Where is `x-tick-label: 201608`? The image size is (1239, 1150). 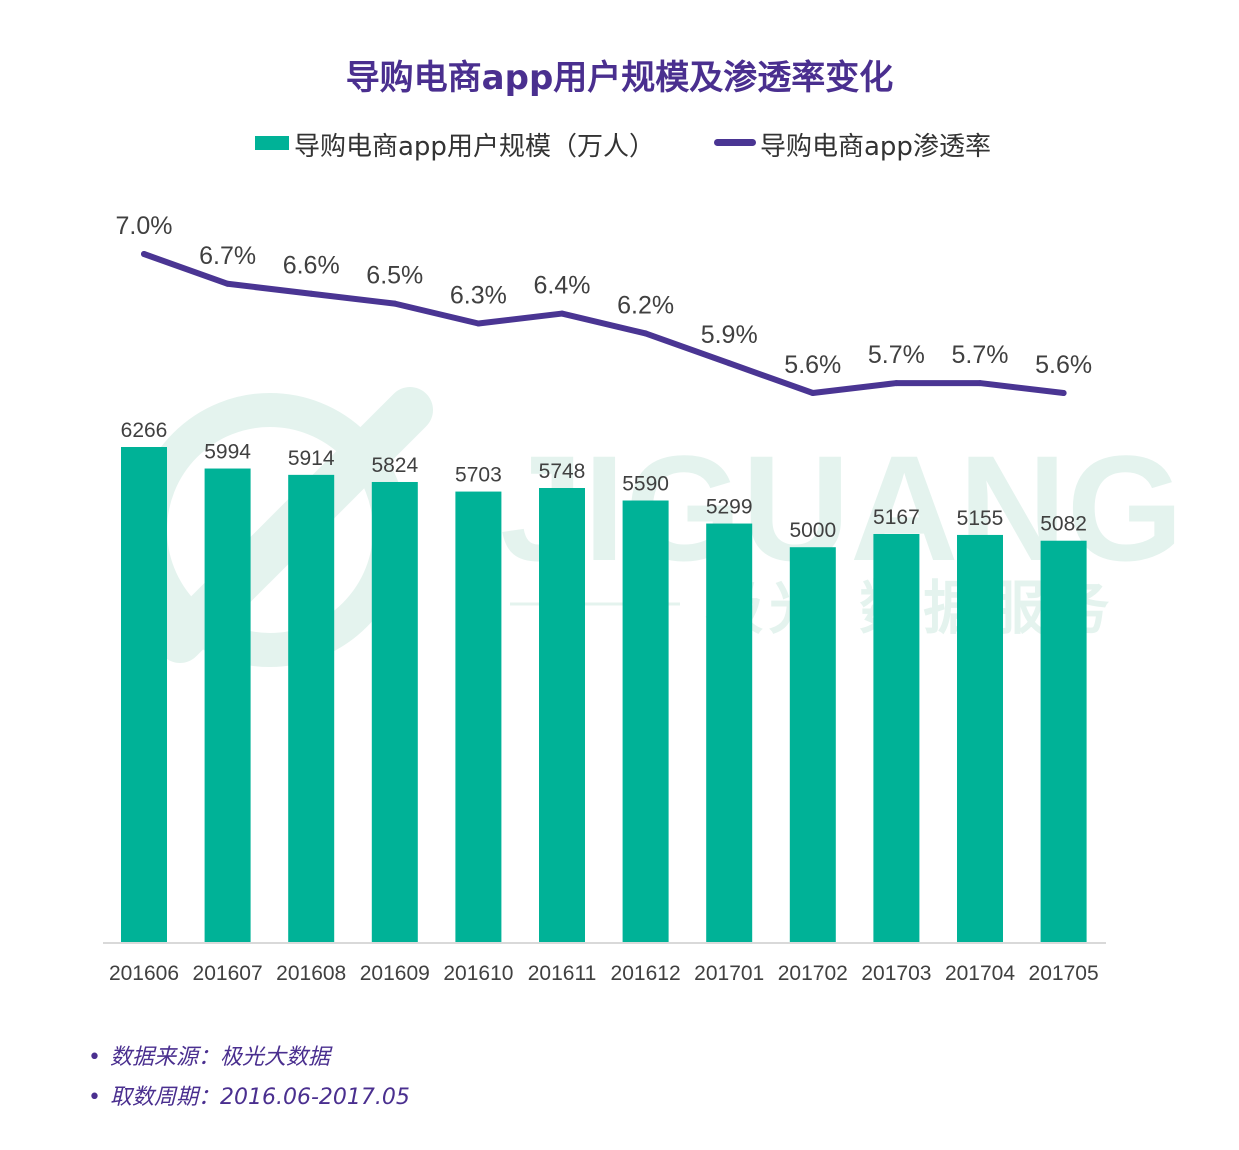 x-tick-label: 201608 is located at coordinates (311, 973).